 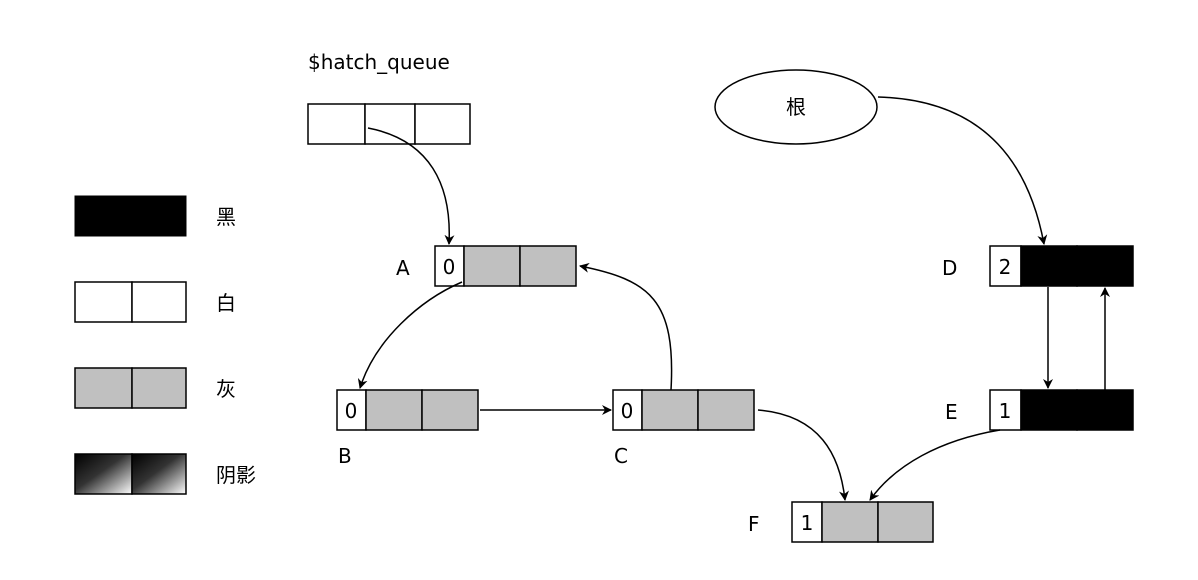 What do you see at coordinates (626, 326) in the screenshot?
I see `edge-c-to-a` at bounding box center [626, 326].